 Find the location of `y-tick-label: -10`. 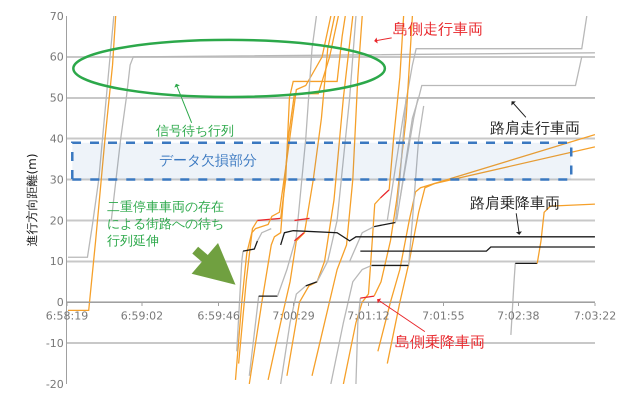

y-tick-label: -10 is located at coordinates (55, 343).